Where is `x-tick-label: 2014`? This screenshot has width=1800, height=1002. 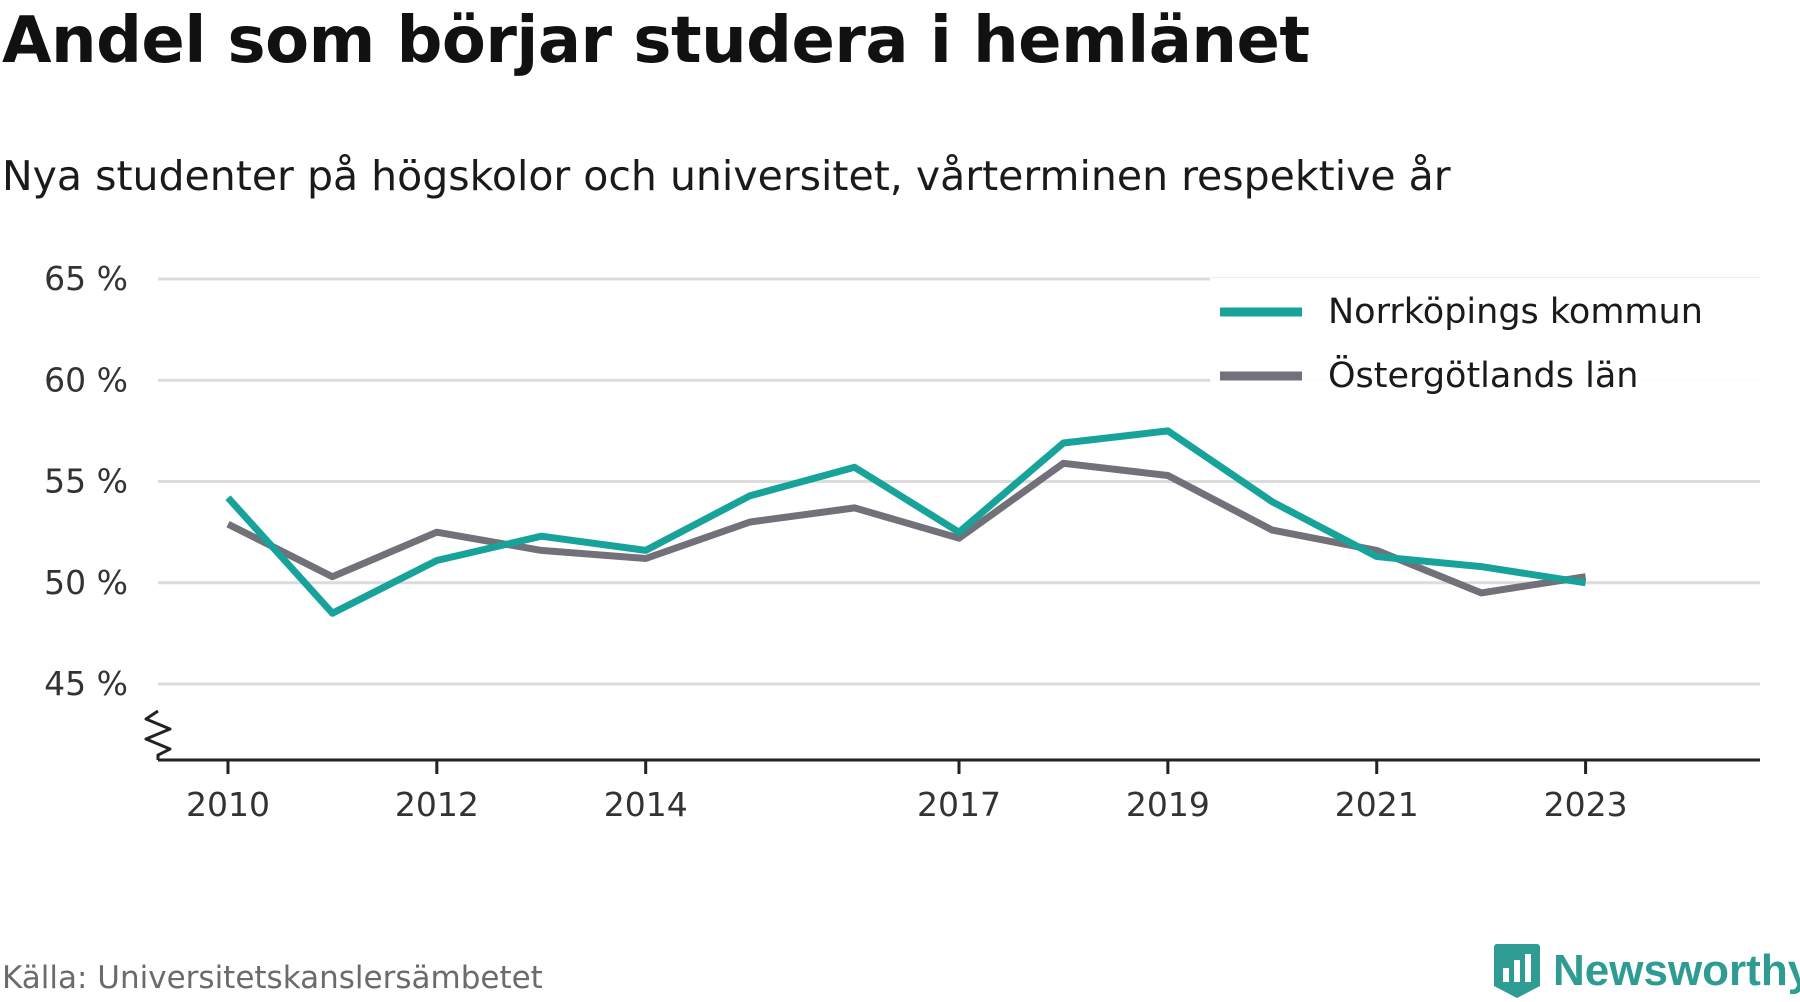
x-tick-label: 2014 is located at coordinates (646, 804).